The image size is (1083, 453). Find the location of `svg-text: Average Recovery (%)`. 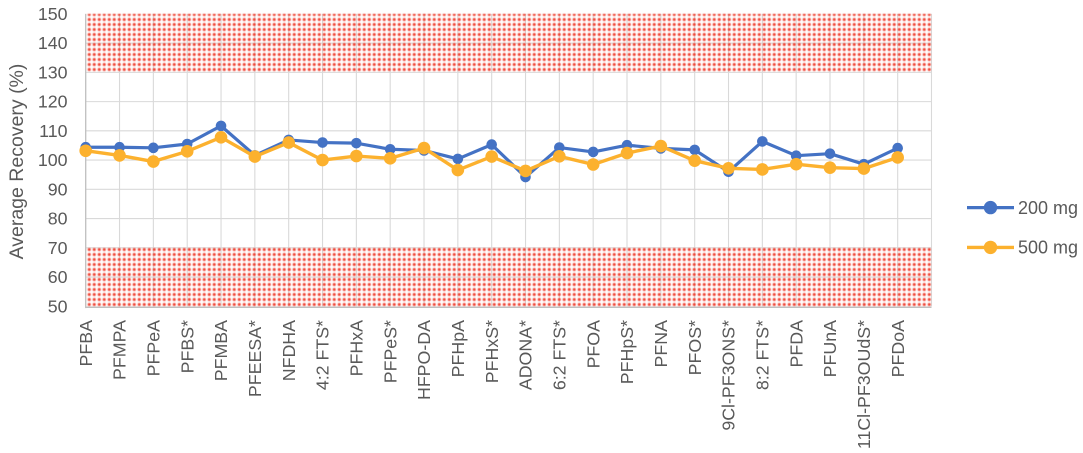

svg-text: Average Recovery (%) is located at coordinates (17, 162).